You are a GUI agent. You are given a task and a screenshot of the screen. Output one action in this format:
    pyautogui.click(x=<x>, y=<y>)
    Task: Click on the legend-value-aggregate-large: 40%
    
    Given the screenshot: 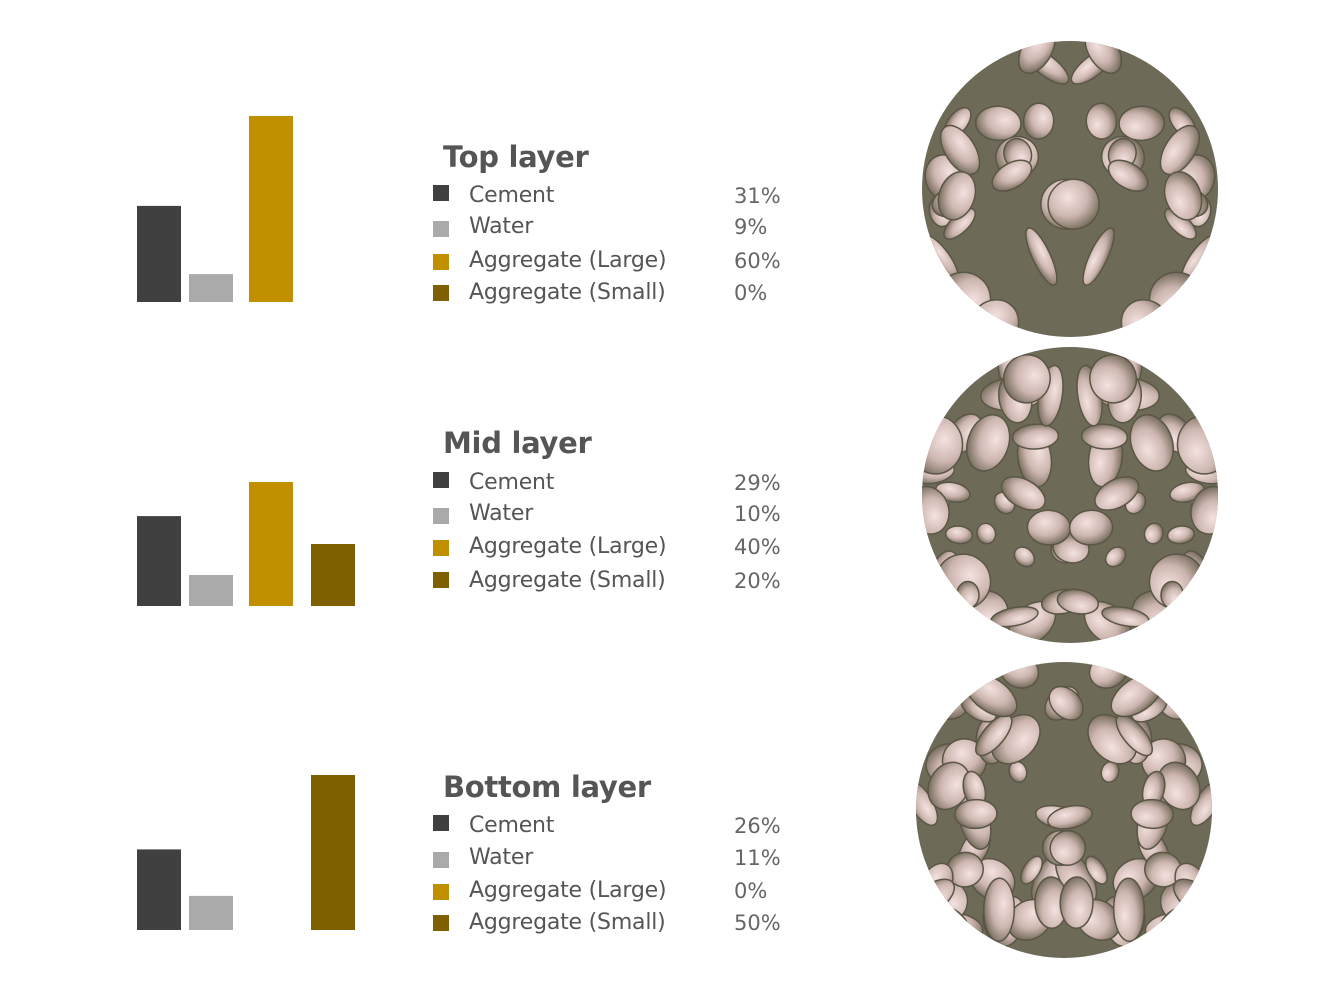 What is the action you would take?
    pyautogui.click(x=757, y=547)
    